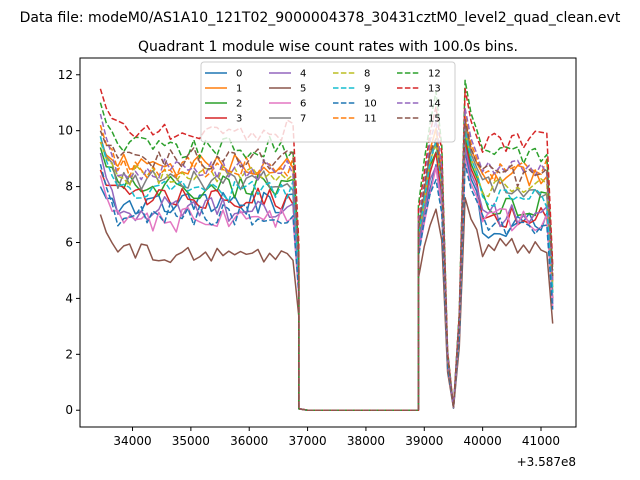  What do you see at coordinates (303, 89) in the screenshot?
I see `legend-label-5: 5` at bounding box center [303, 89].